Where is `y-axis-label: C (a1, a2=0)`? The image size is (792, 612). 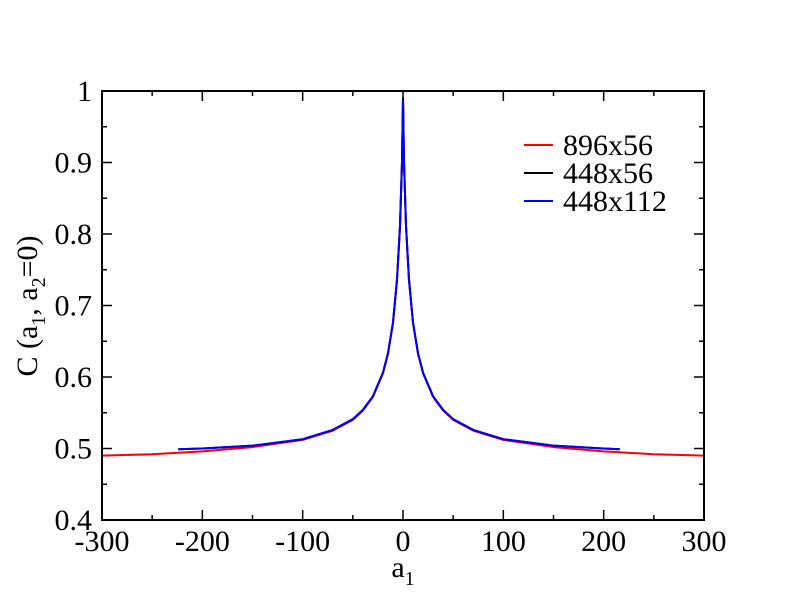 y-axis-label: C (a1, a2=0) is located at coordinates (30, 305).